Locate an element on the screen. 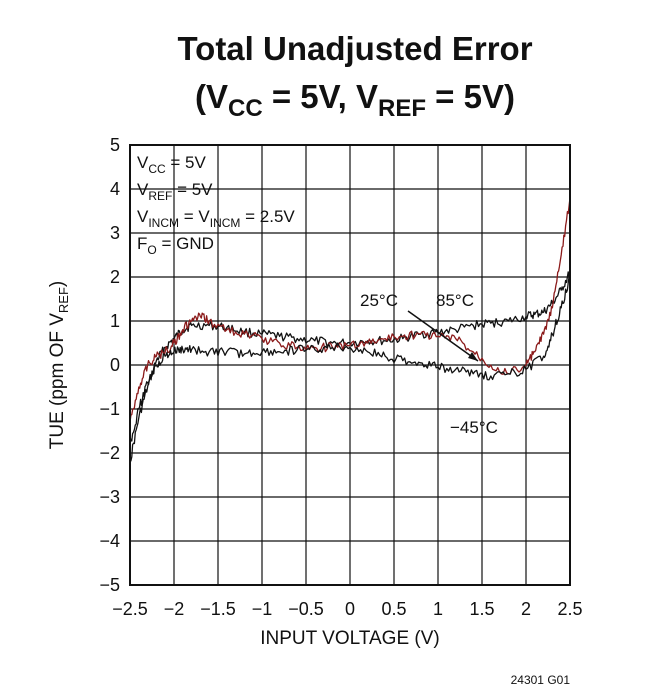 The width and height of the screenshot is (650, 697). x-tick-label: 2 is located at coordinates (526, 609).